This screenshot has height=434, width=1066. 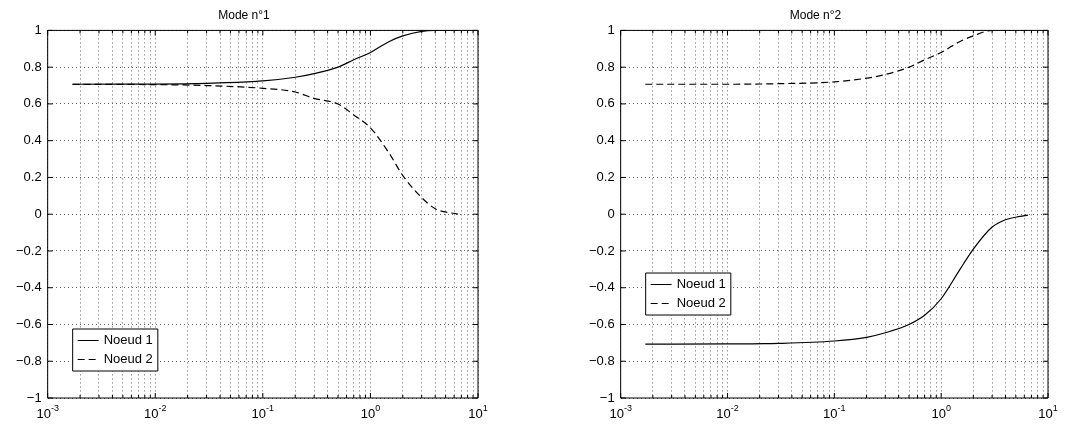 What do you see at coordinates (244, 14) in the screenshot?
I see `chart-title: Mode n°1` at bounding box center [244, 14].